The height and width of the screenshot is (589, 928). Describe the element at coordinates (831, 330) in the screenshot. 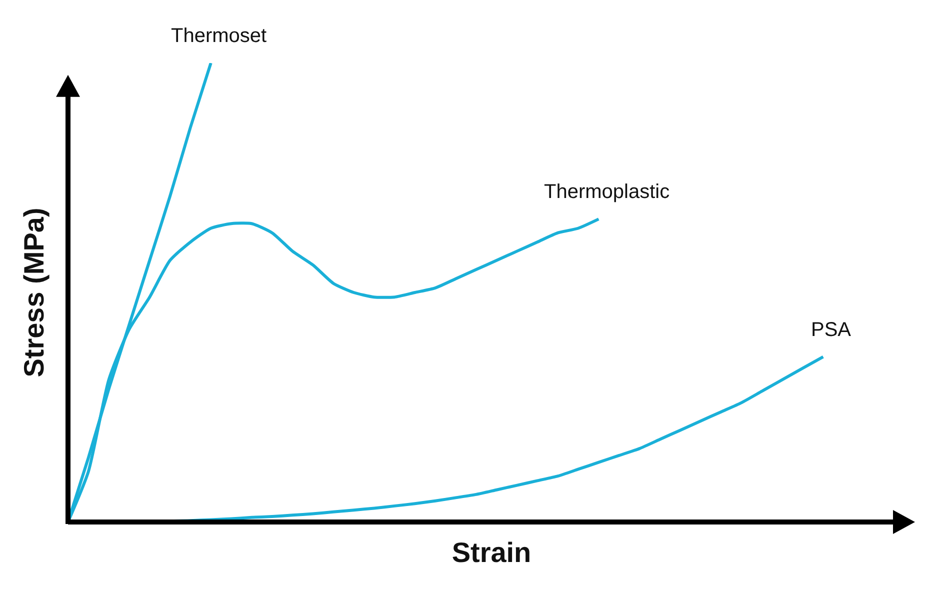

I see `series-label: PSA` at that location.